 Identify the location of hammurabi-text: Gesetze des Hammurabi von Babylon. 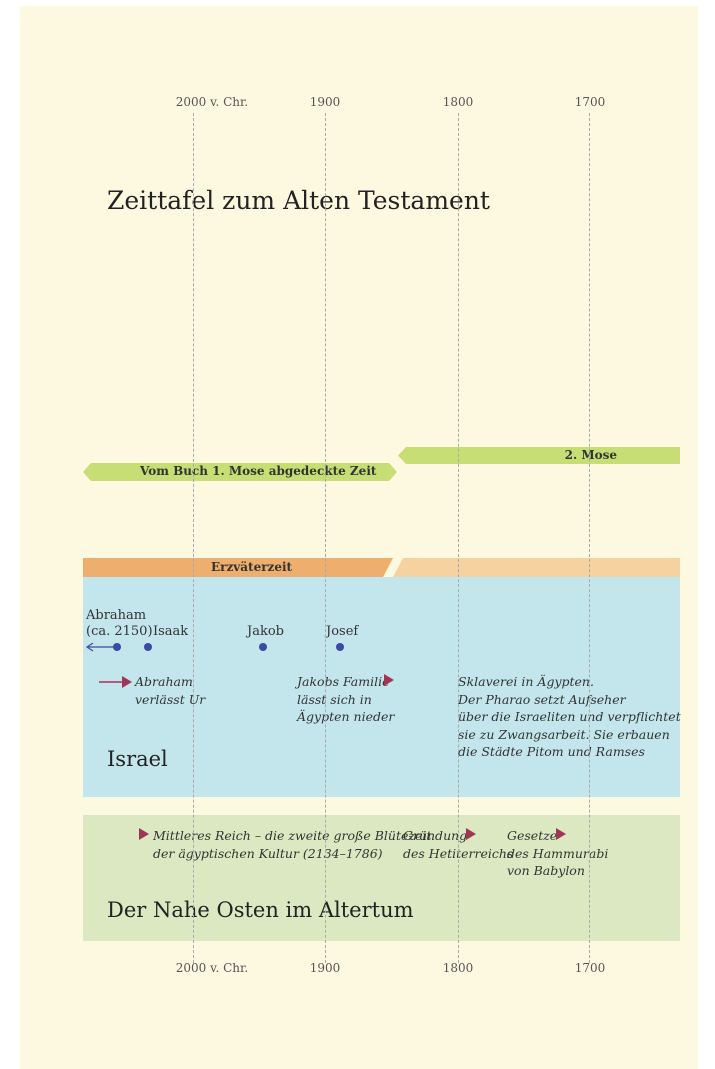
(557, 853).